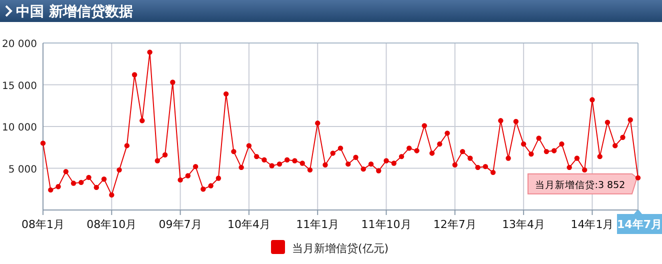 This screenshot has height=264, width=662. What do you see at coordinates (592, 224) in the screenshot?
I see `x-tick-label: 14年1月` at bounding box center [592, 224].